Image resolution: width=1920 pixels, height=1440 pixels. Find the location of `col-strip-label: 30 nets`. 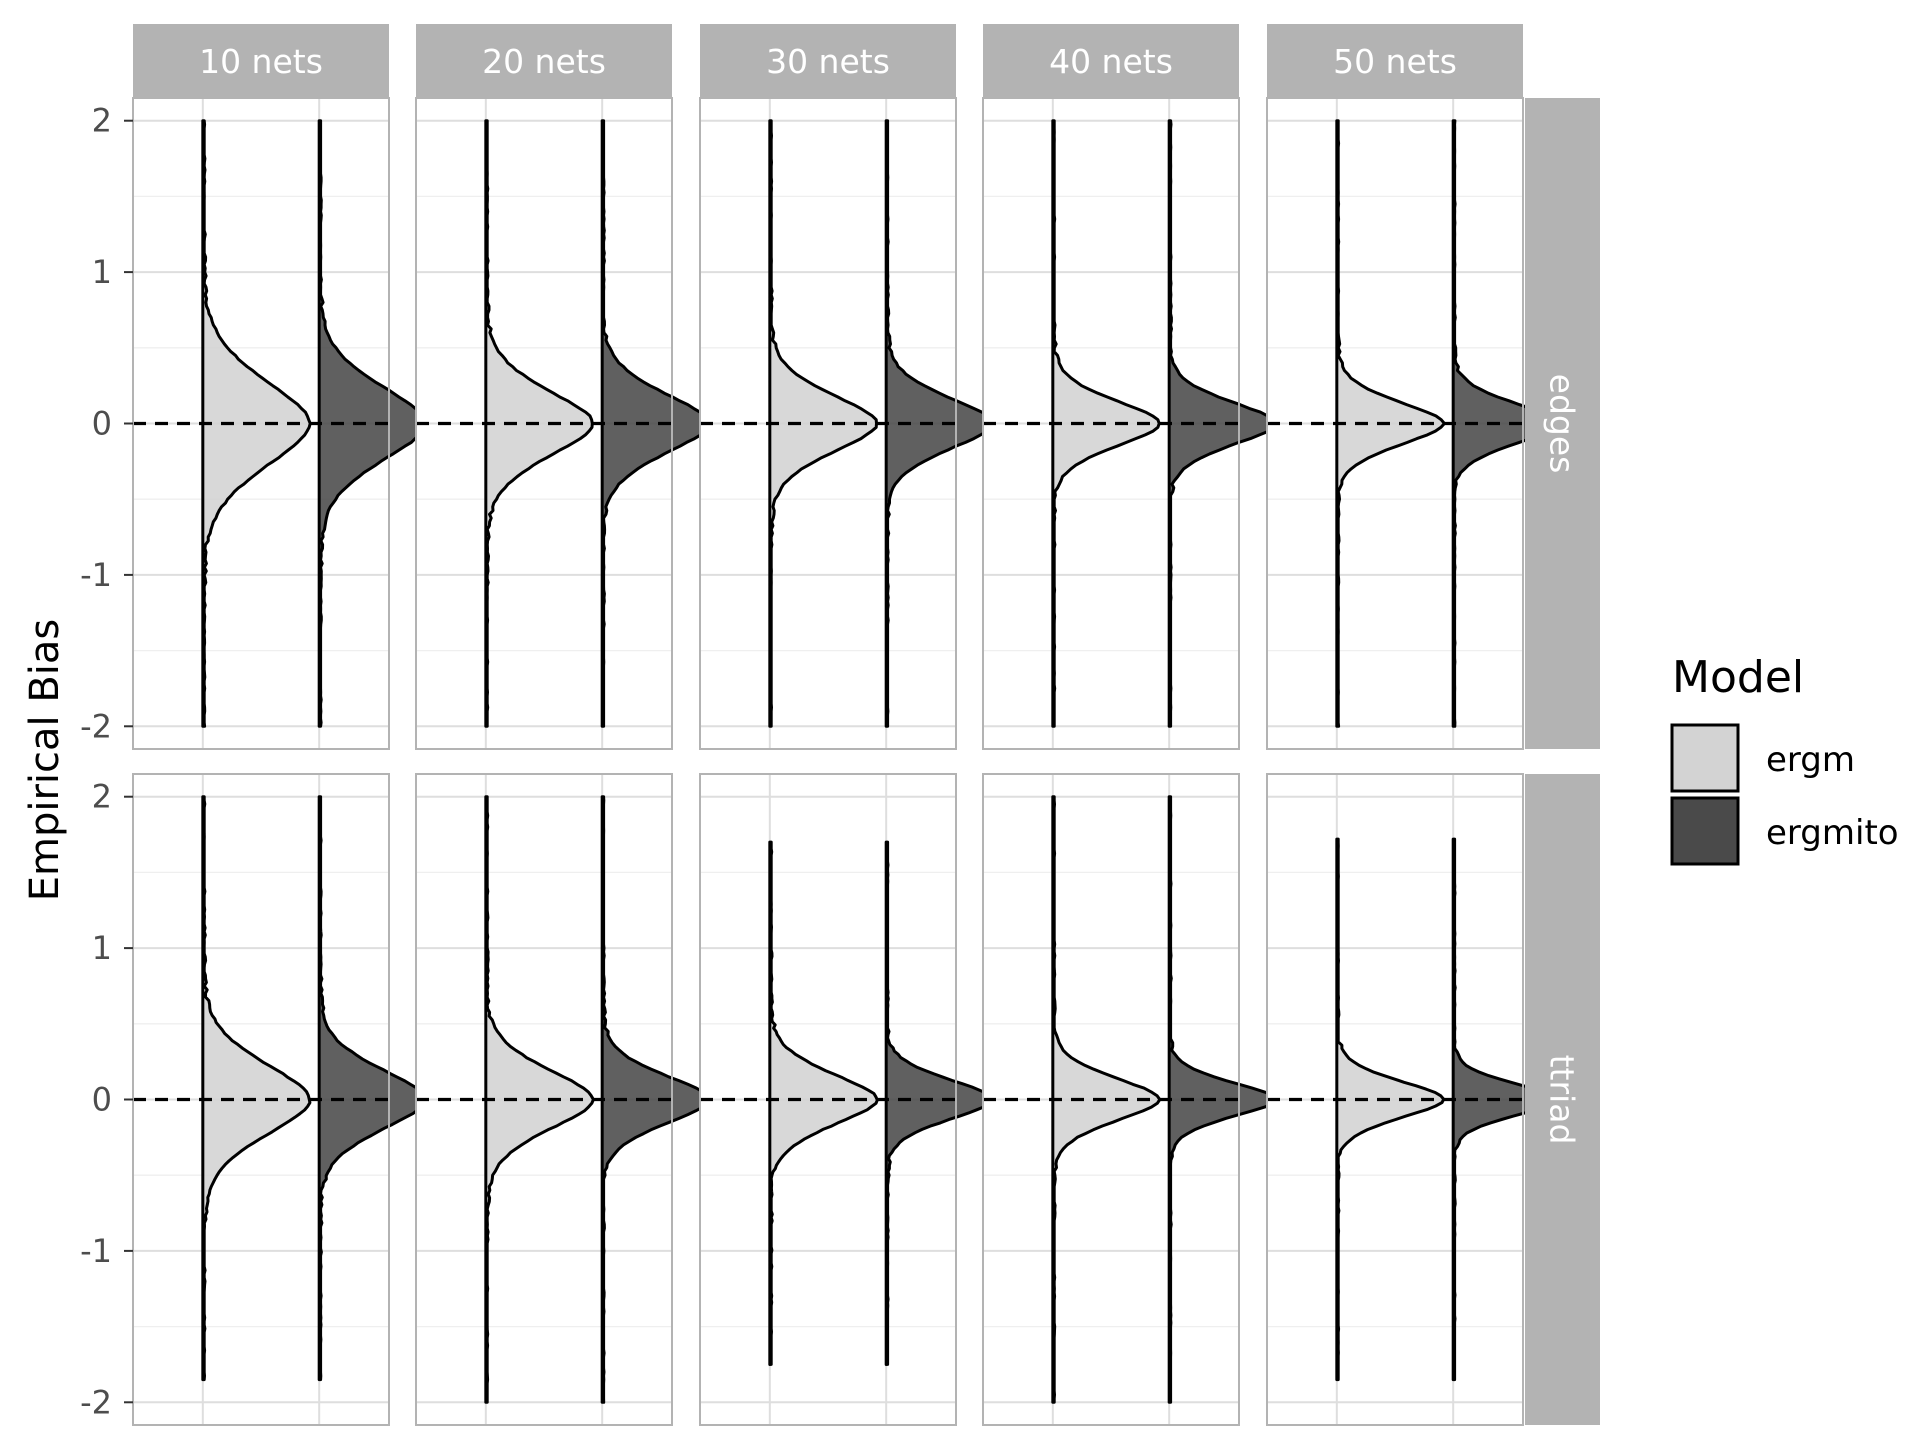

col-strip-label: 30 nets is located at coordinates (828, 61).